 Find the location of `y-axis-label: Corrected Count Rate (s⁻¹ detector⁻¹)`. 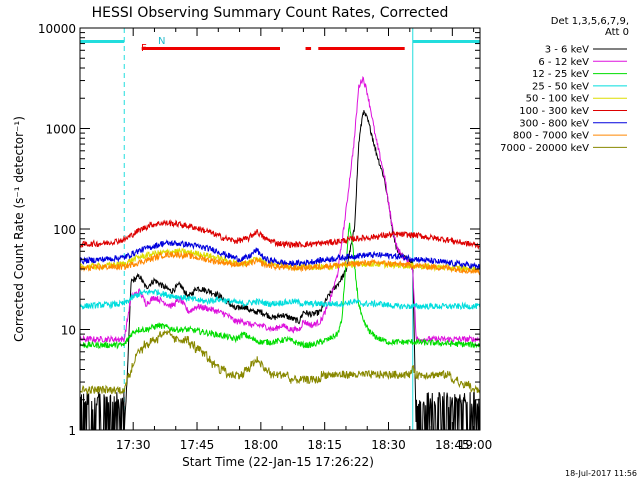

y-axis-label: Corrected Count Rate (s⁻¹ detector⁻¹) is located at coordinates (19, 229).